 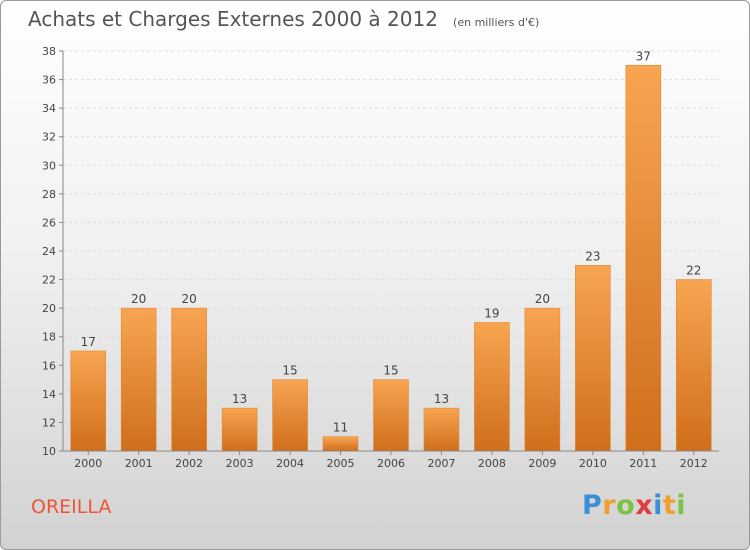 What do you see at coordinates (592, 256) in the screenshot?
I see `data-label: 23` at bounding box center [592, 256].